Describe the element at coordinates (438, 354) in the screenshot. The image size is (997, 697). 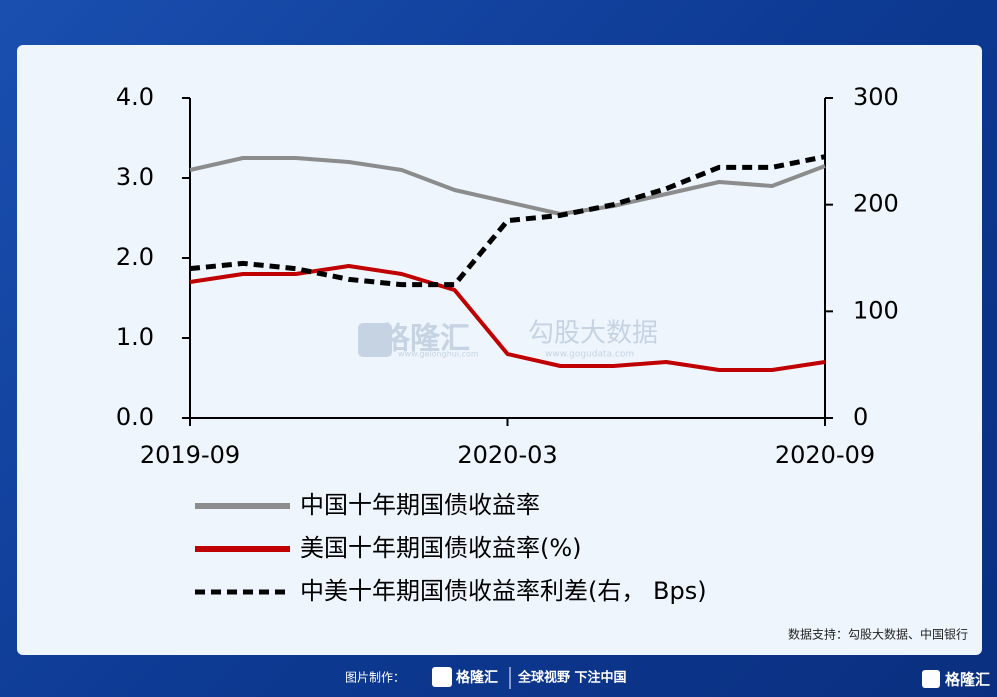
I see `watermark: www.gelonghui.com` at that location.